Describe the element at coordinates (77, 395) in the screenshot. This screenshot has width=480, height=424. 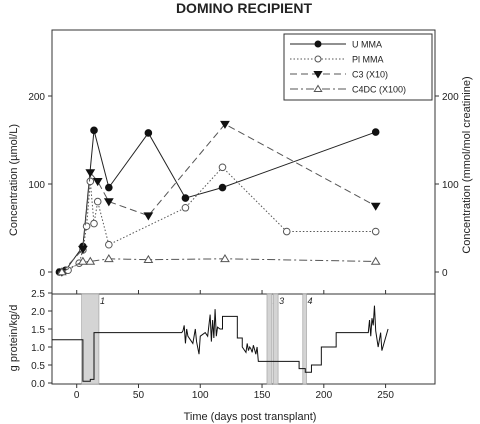
I see `x-tick-label: 0` at that location.